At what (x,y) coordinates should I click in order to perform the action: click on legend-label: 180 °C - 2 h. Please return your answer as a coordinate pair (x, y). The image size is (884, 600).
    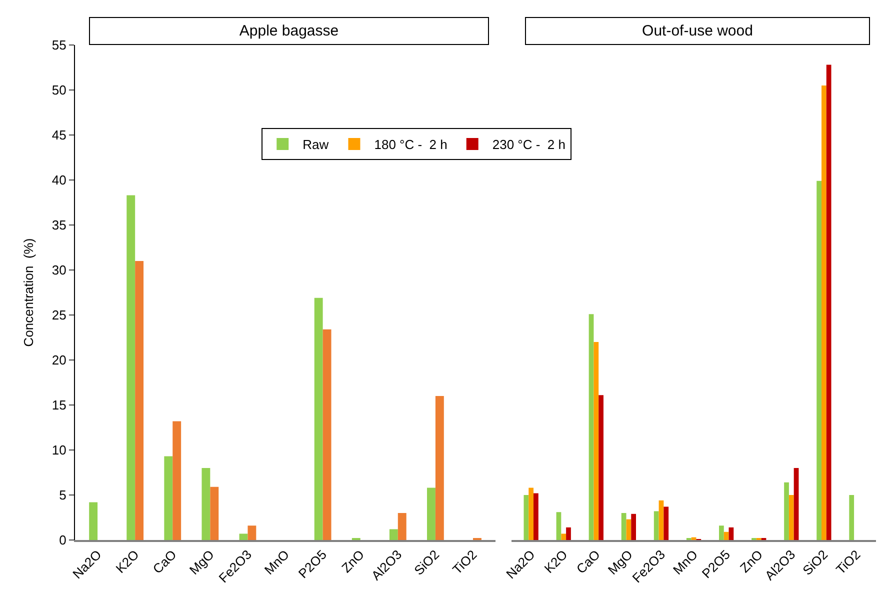
    Looking at the image, I should click on (411, 144).